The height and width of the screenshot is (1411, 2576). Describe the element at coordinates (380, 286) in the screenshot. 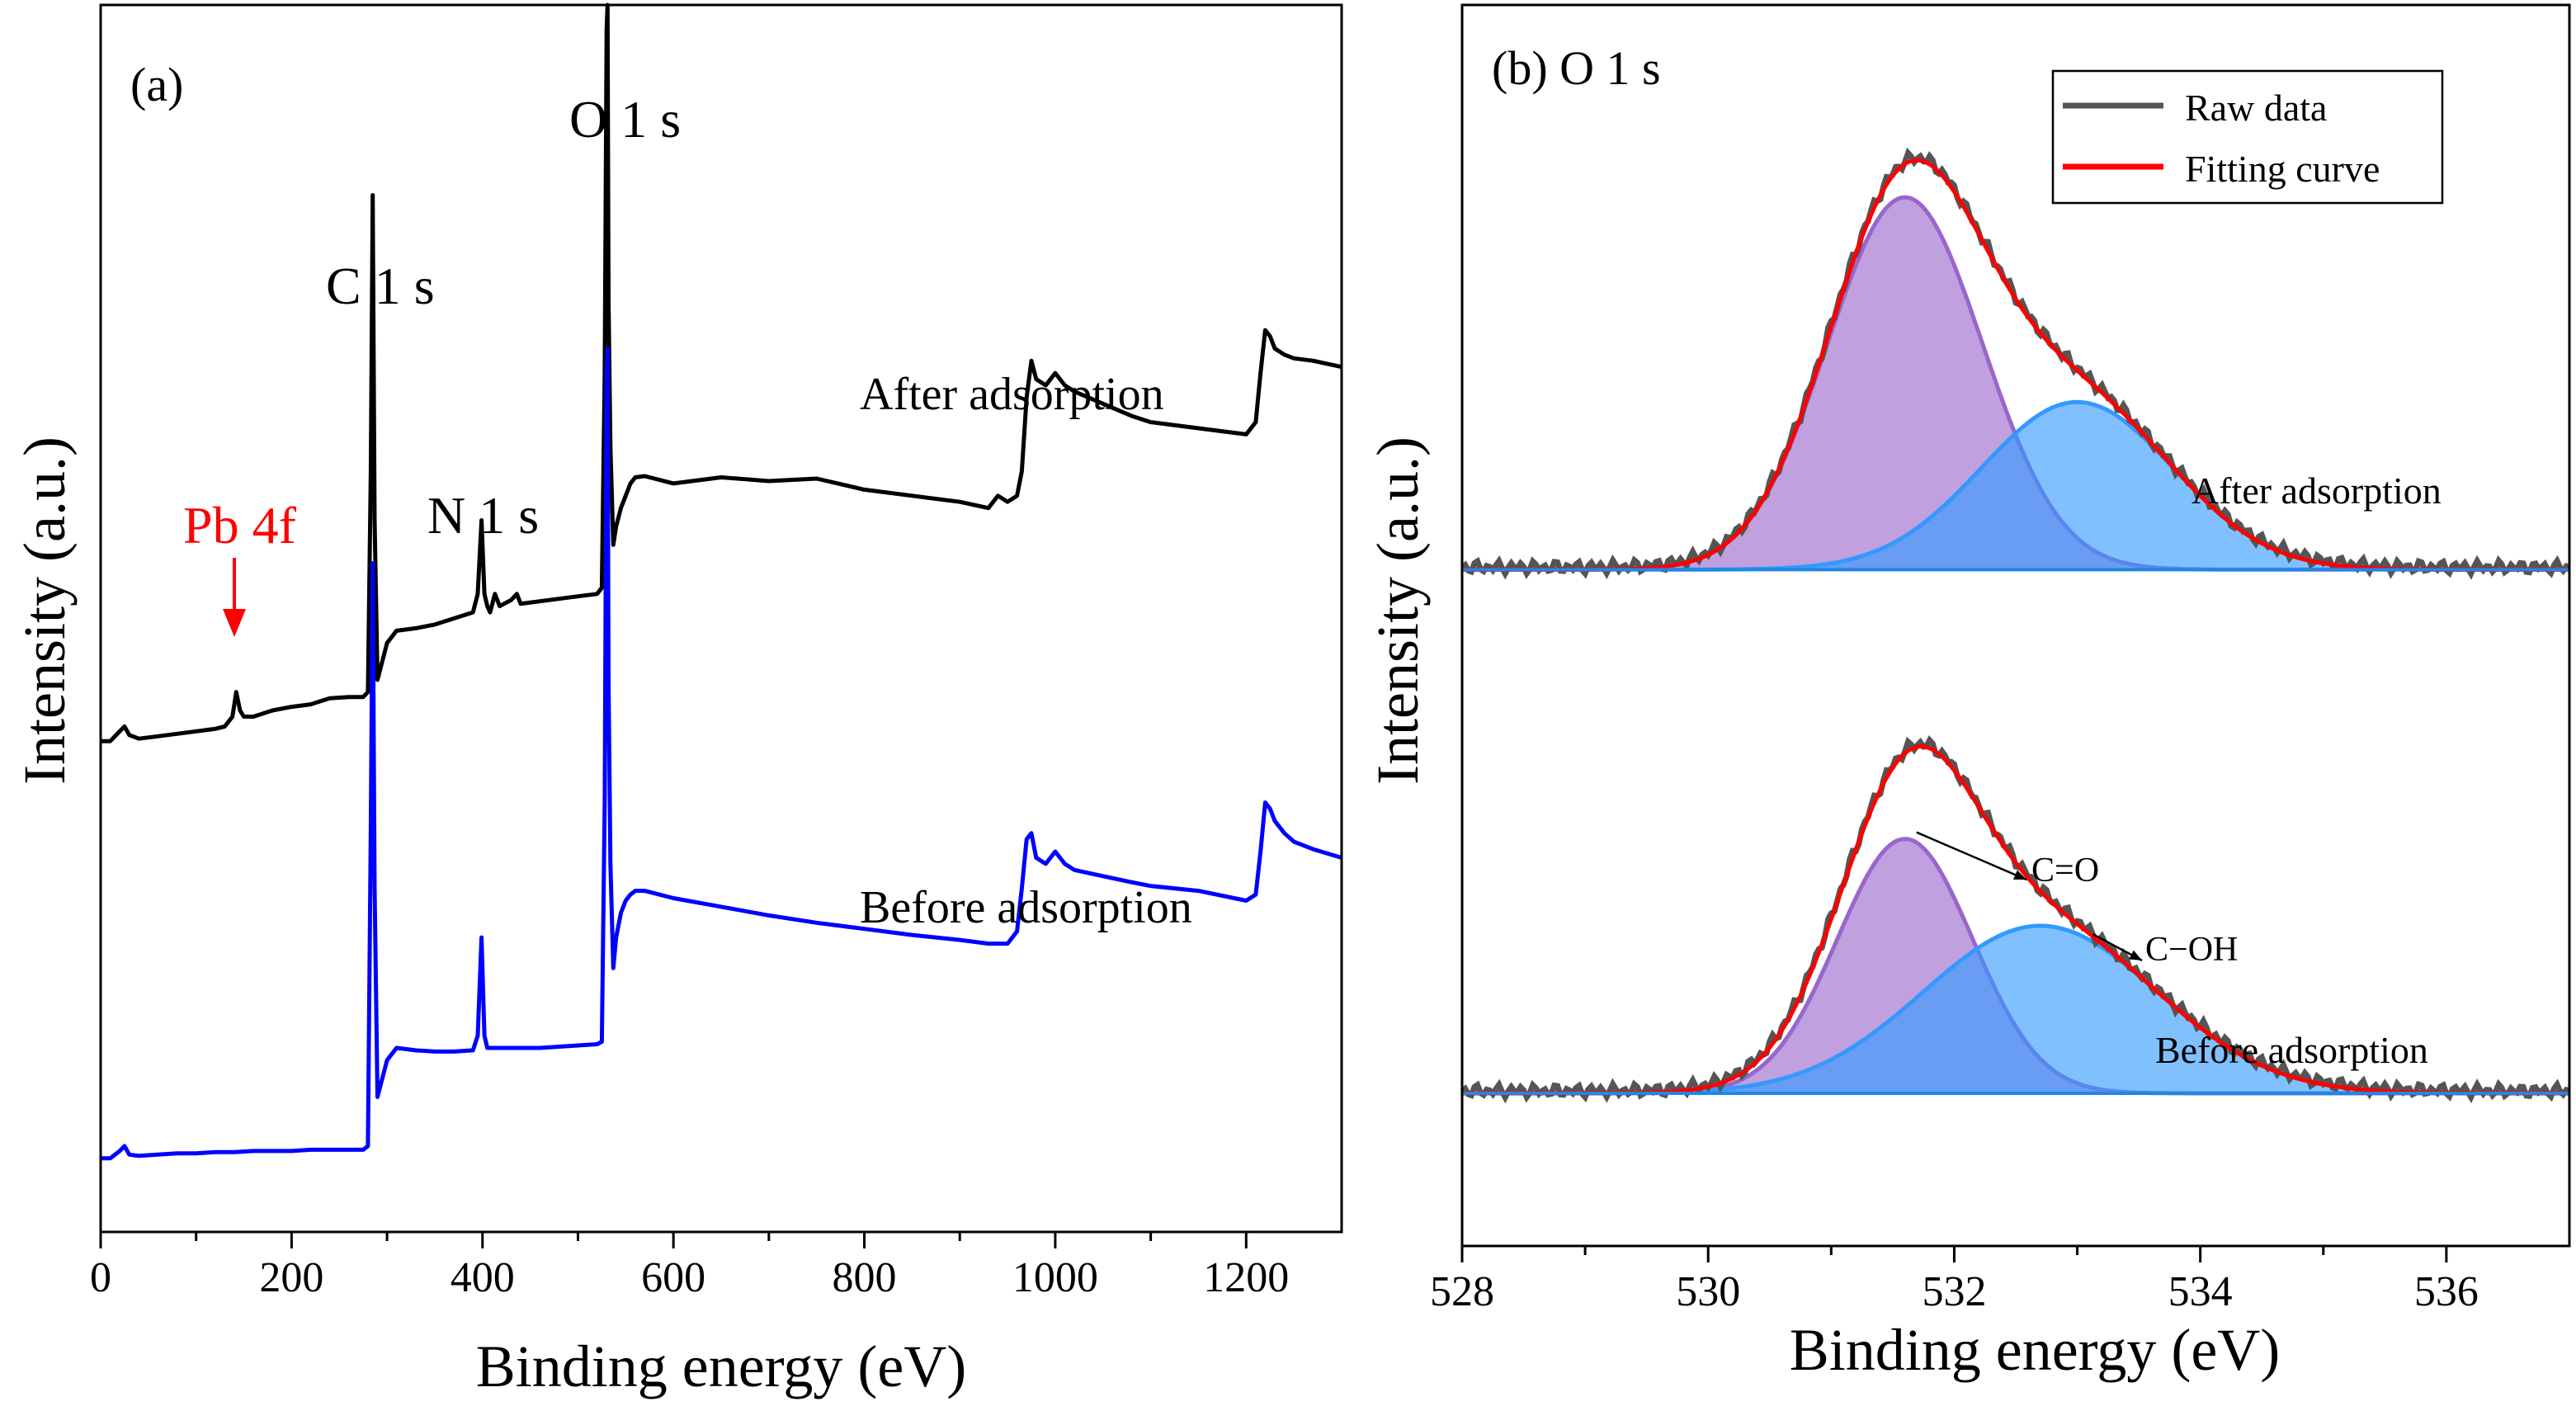

I see `peak-label-c1s: C 1 s` at that location.